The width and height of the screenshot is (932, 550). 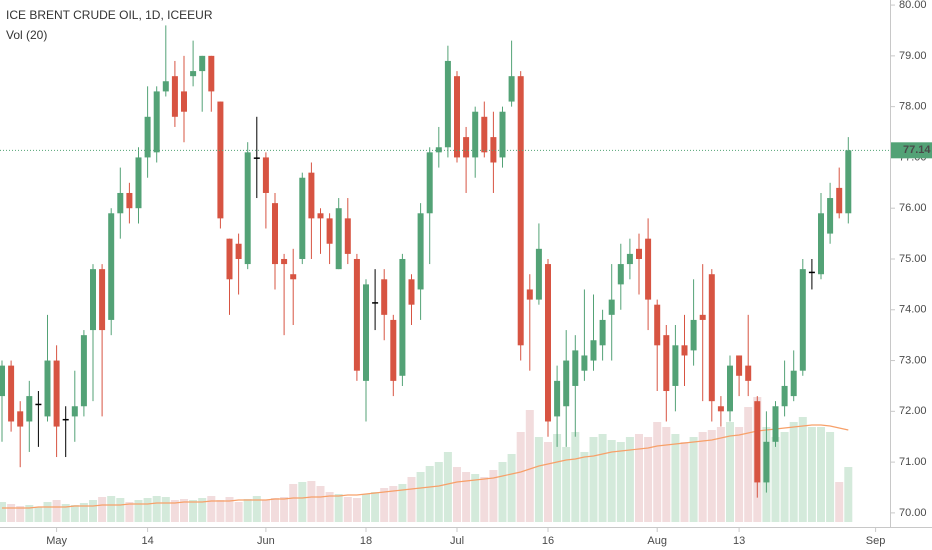 I want to click on x-tick-label: 14, so click(x=147, y=541).